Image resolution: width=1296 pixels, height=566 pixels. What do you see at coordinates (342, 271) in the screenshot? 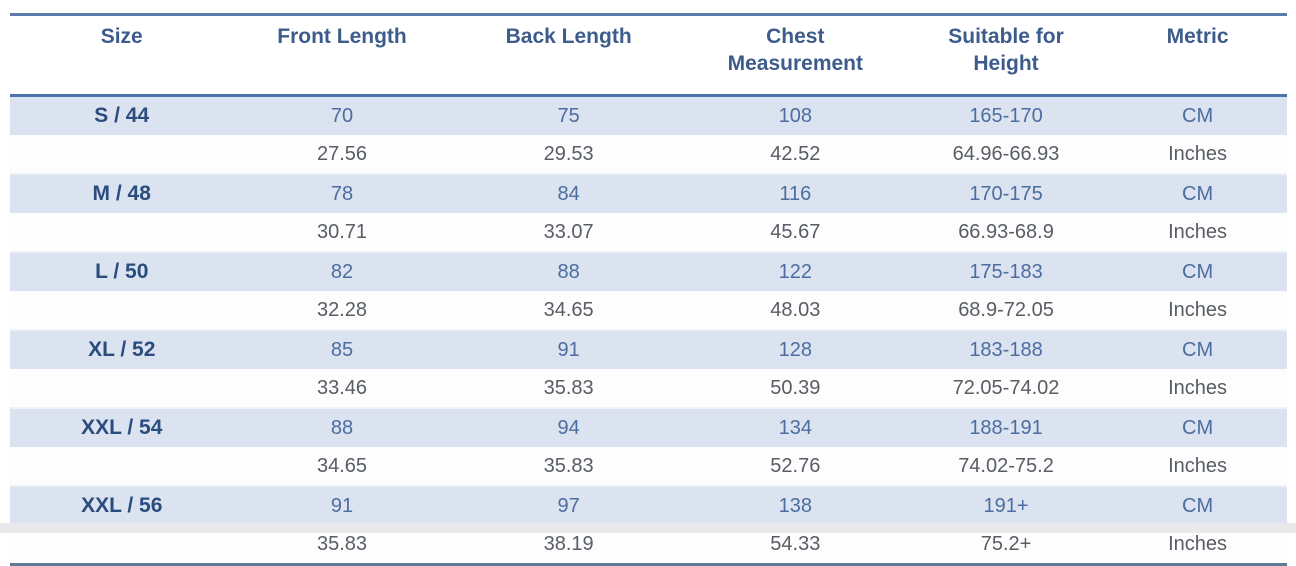
I see `front-length-cell: 82` at bounding box center [342, 271].